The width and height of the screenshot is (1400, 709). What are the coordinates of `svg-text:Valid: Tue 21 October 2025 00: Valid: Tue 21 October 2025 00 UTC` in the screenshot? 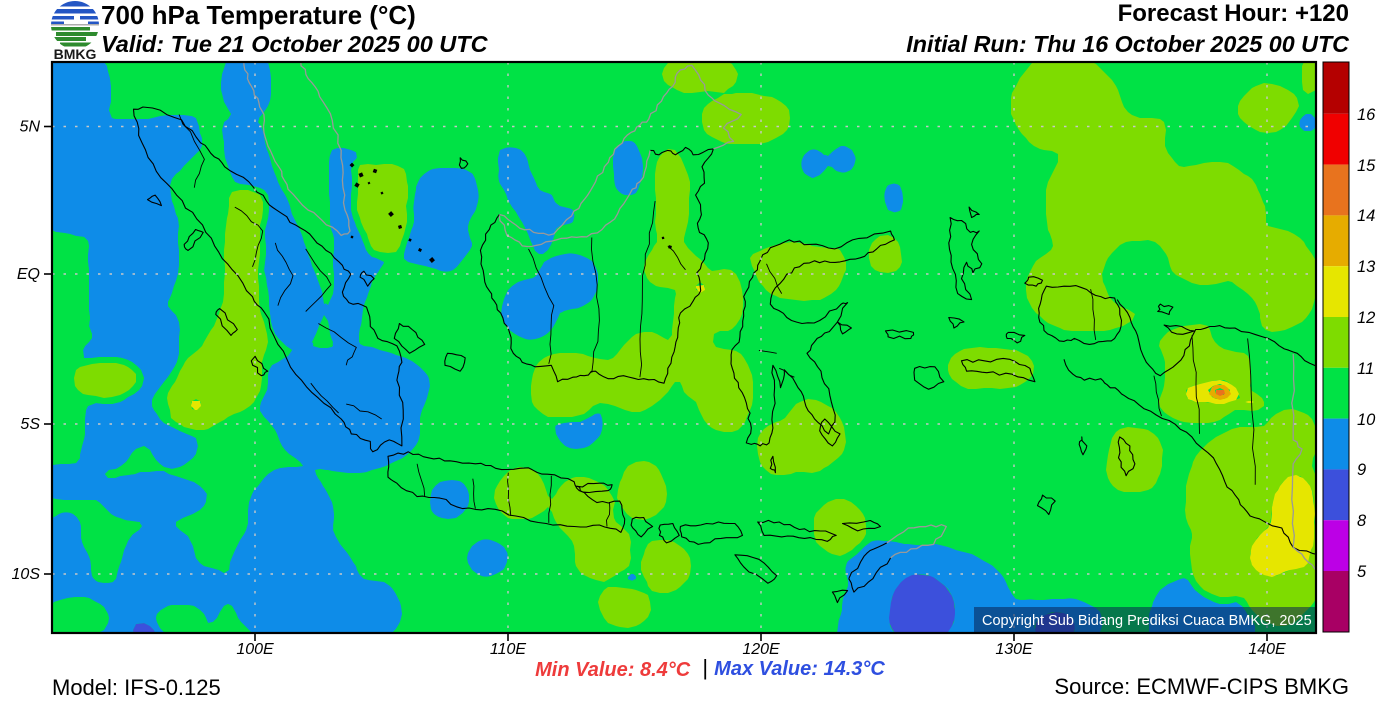 It's located at (295, 44).